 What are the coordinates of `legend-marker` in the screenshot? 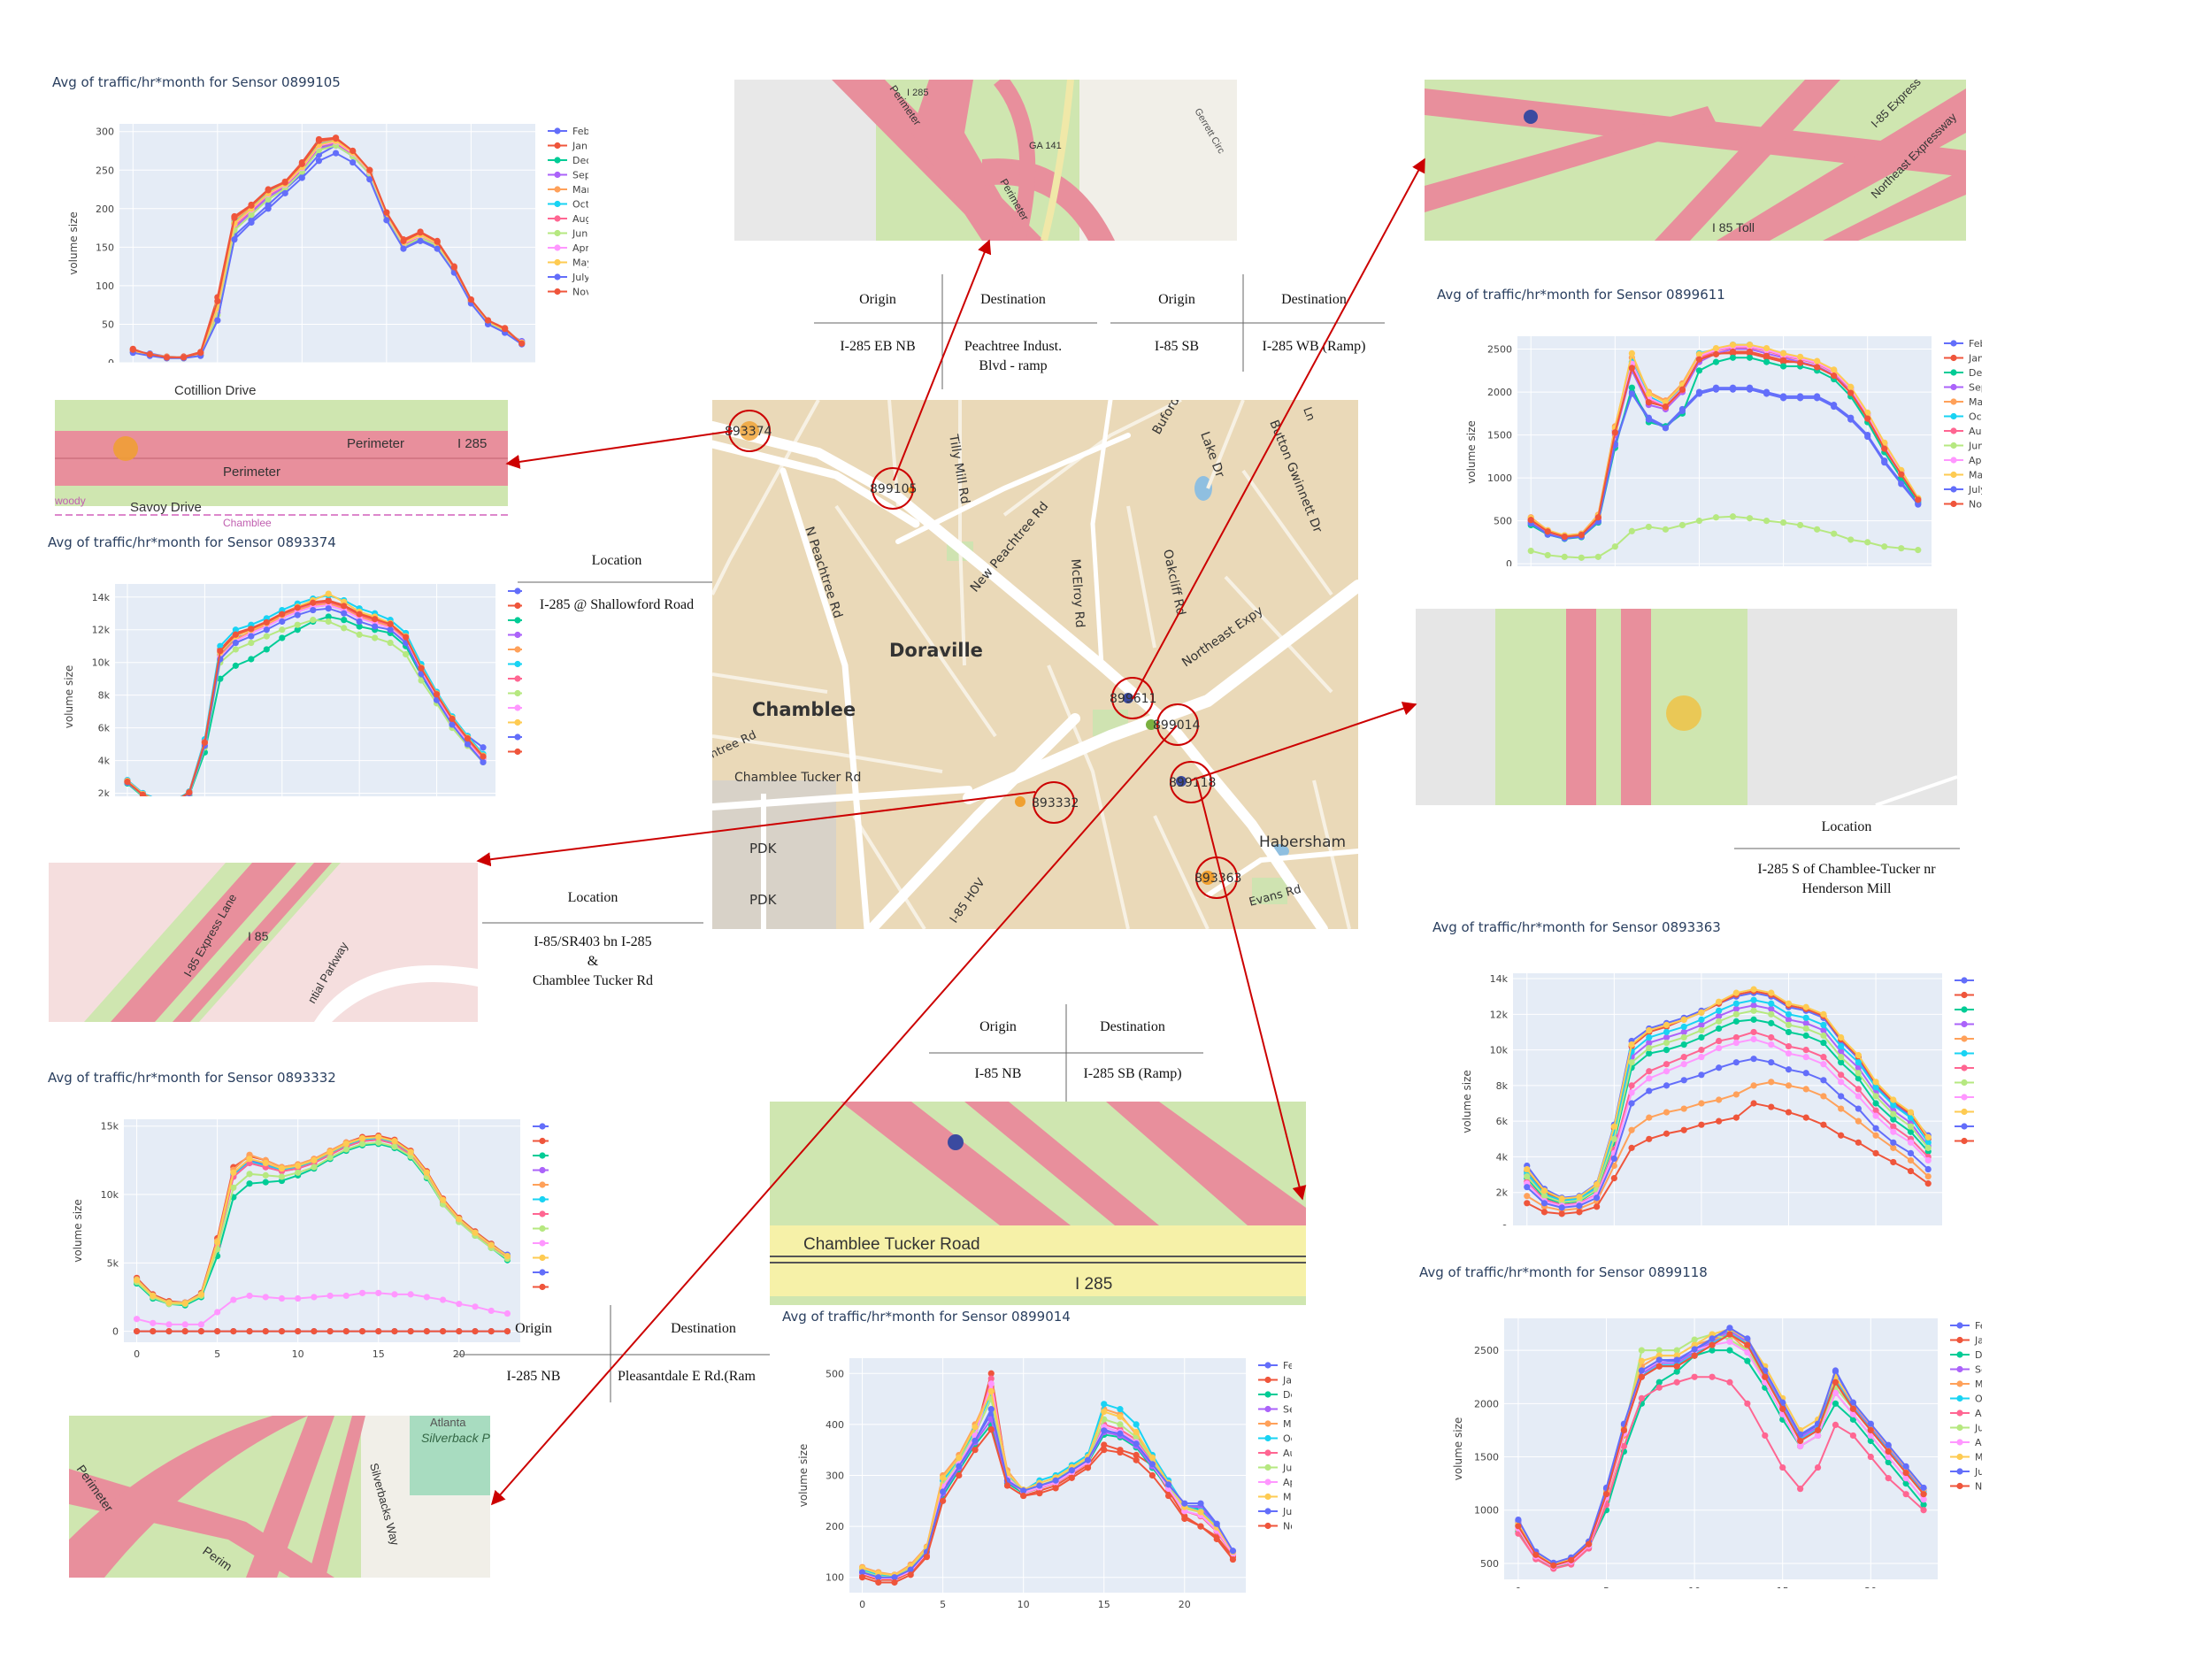 It's located at (1268, 1423).